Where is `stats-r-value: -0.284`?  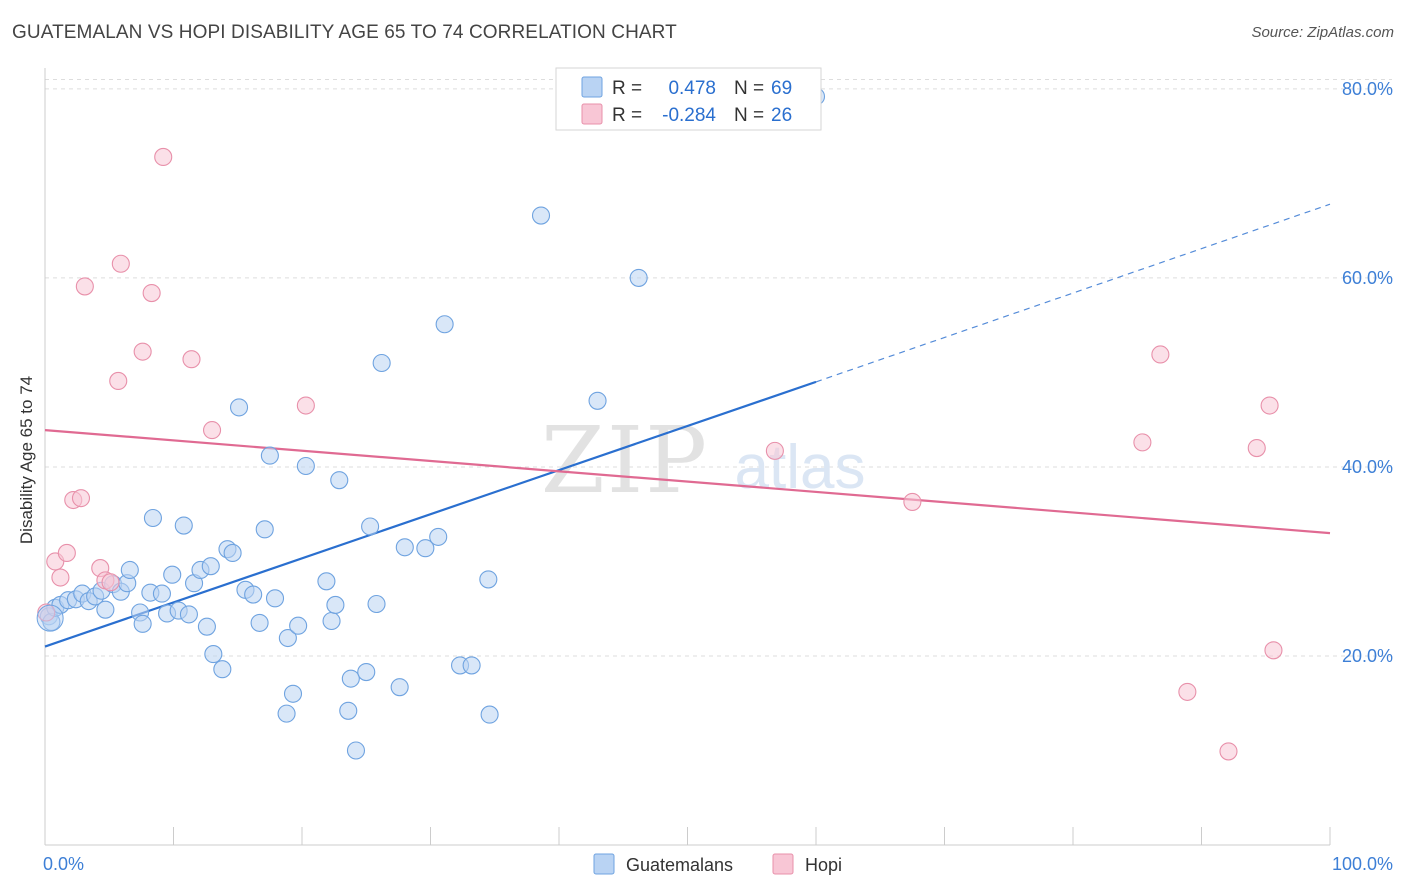 stats-r-value: -0.284 is located at coordinates (689, 115).